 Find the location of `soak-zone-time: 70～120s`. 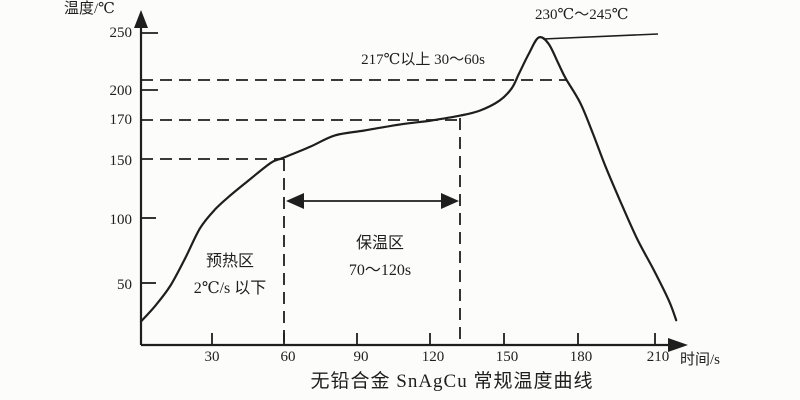

soak-zone-time: 70～120s is located at coordinates (380, 270).